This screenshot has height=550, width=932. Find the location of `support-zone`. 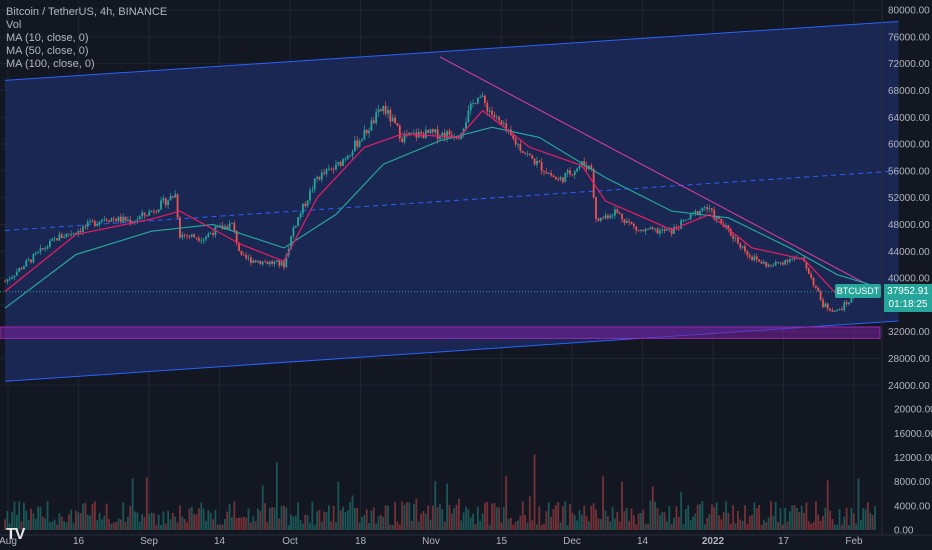

support-zone is located at coordinates (440, 332).